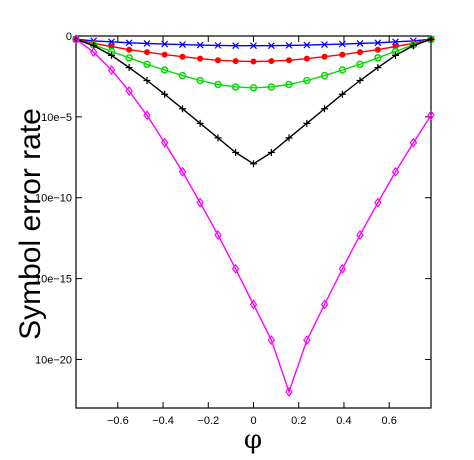 The image size is (474, 460). I want to click on x-axis-label: φ, so click(253, 440).